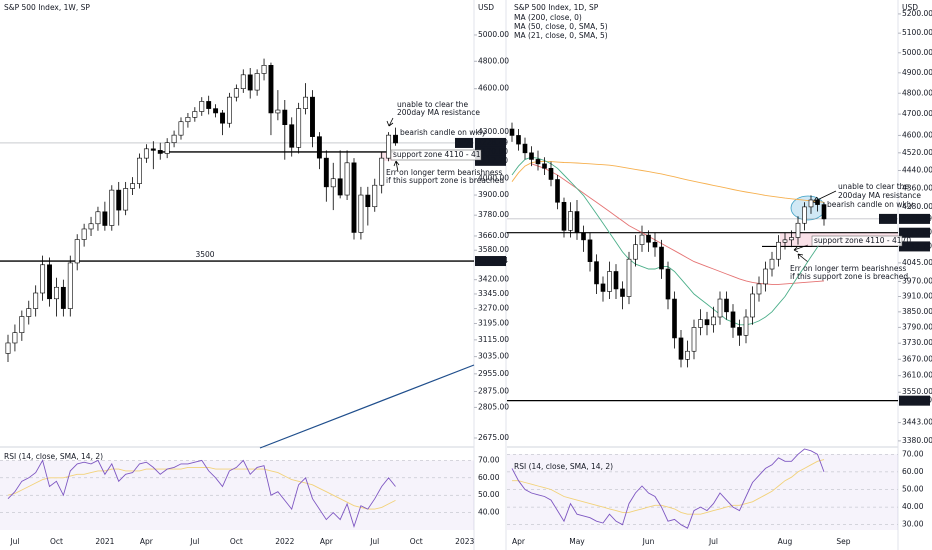  I want to click on symbol-box, so click(888, 218).